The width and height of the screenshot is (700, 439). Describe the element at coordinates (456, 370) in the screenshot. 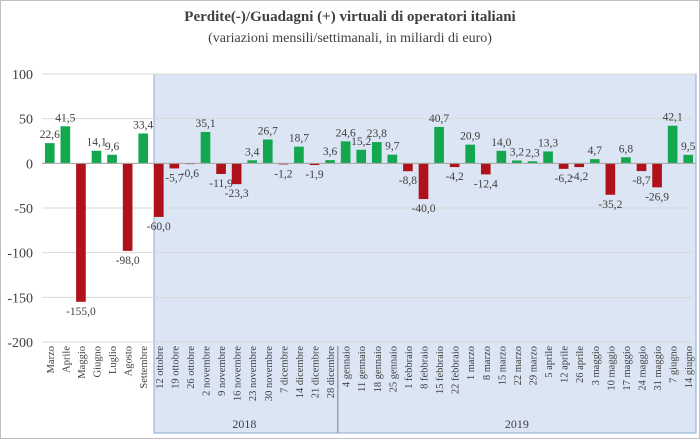

I see `x-tick-label: 22 febbraio` at that location.